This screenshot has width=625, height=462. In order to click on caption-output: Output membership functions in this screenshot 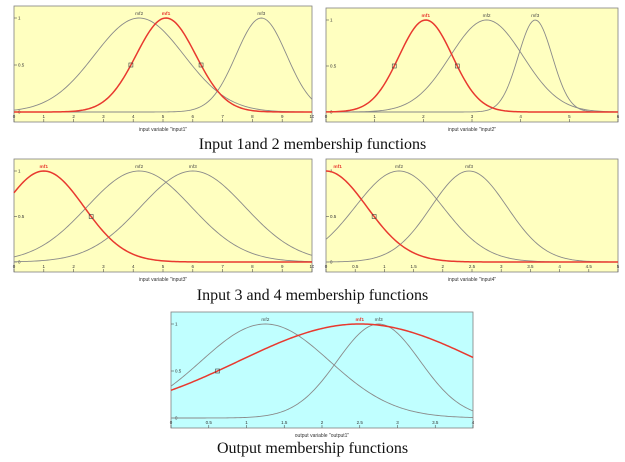, I will do `click(312, 448)`.